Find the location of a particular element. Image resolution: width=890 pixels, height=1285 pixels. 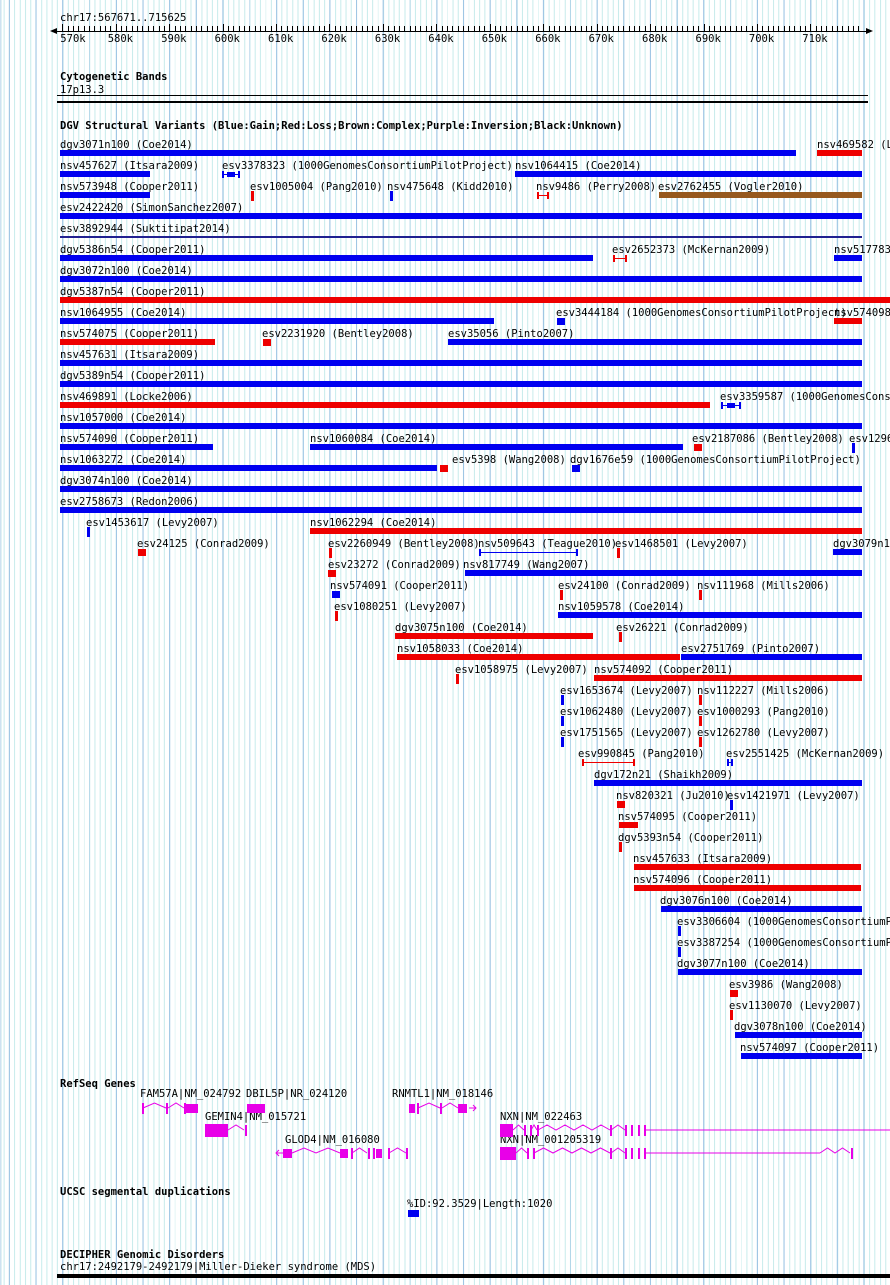

variant-label: nsv817749 (Wang2007) is located at coordinates (526, 565).